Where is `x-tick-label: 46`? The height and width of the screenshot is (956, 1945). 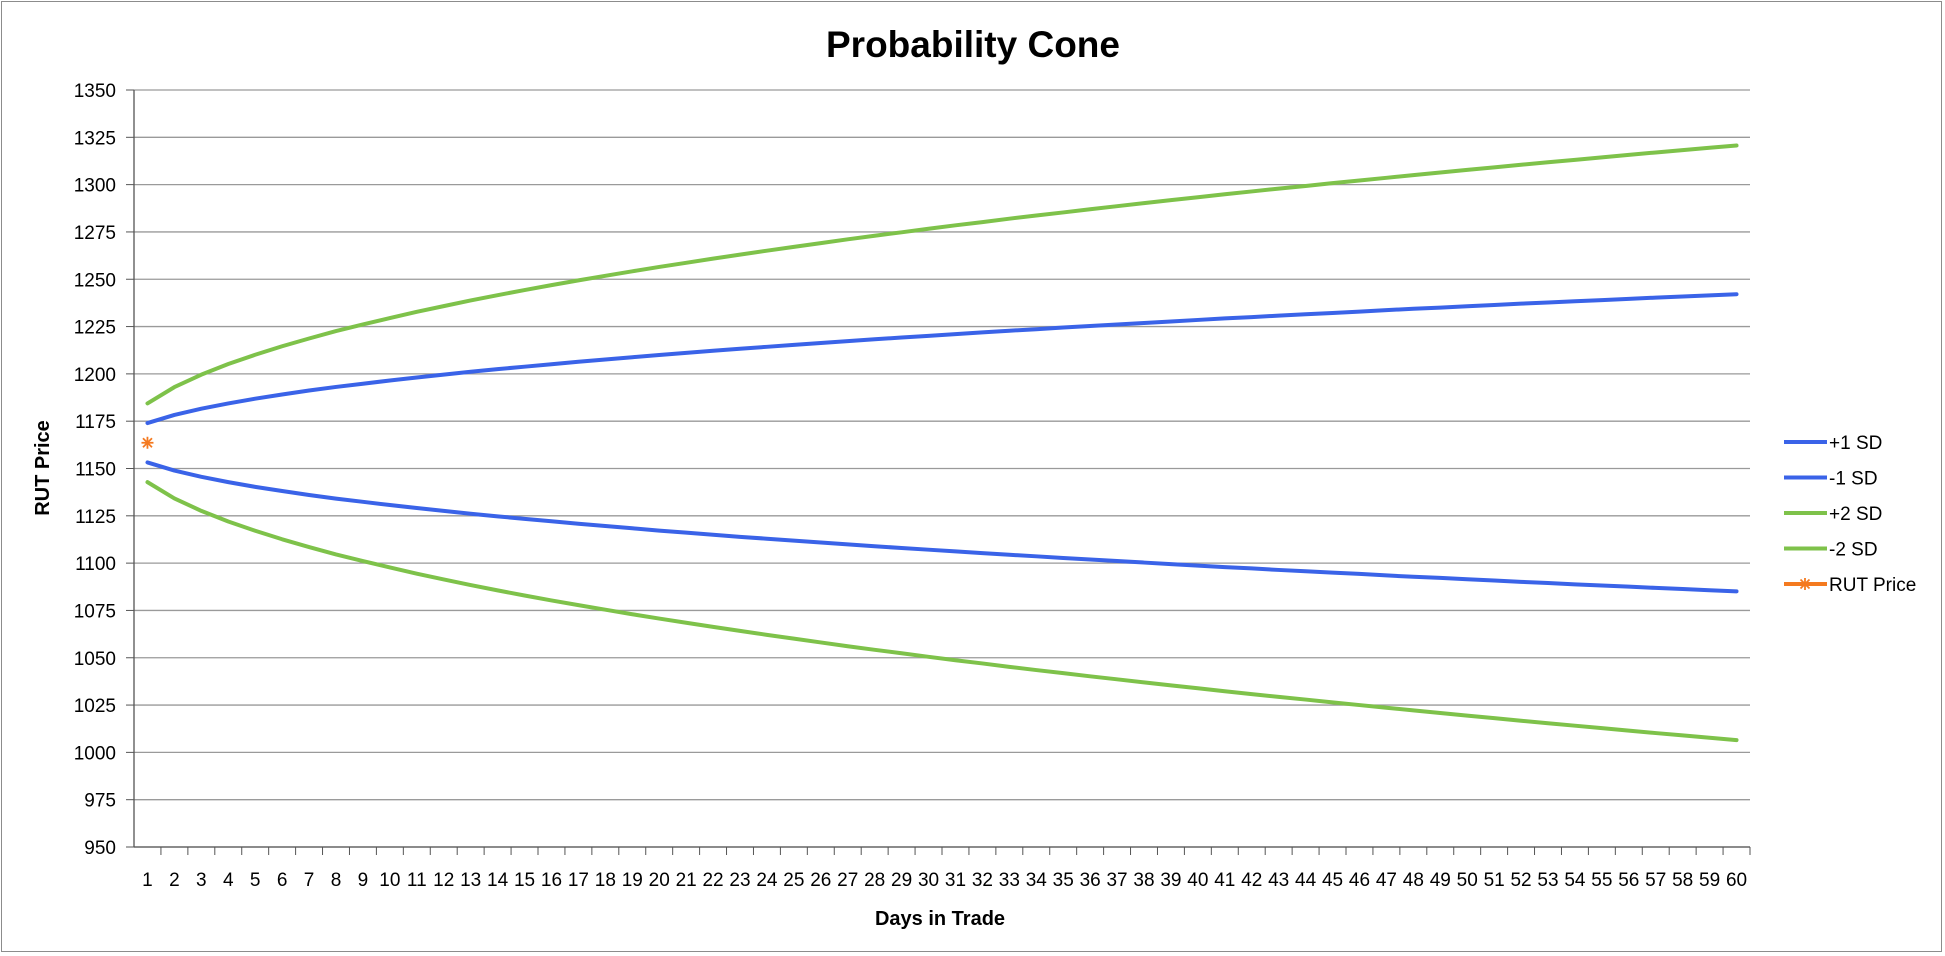
x-tick-label: 46 is located at coordinates (1359, 880).